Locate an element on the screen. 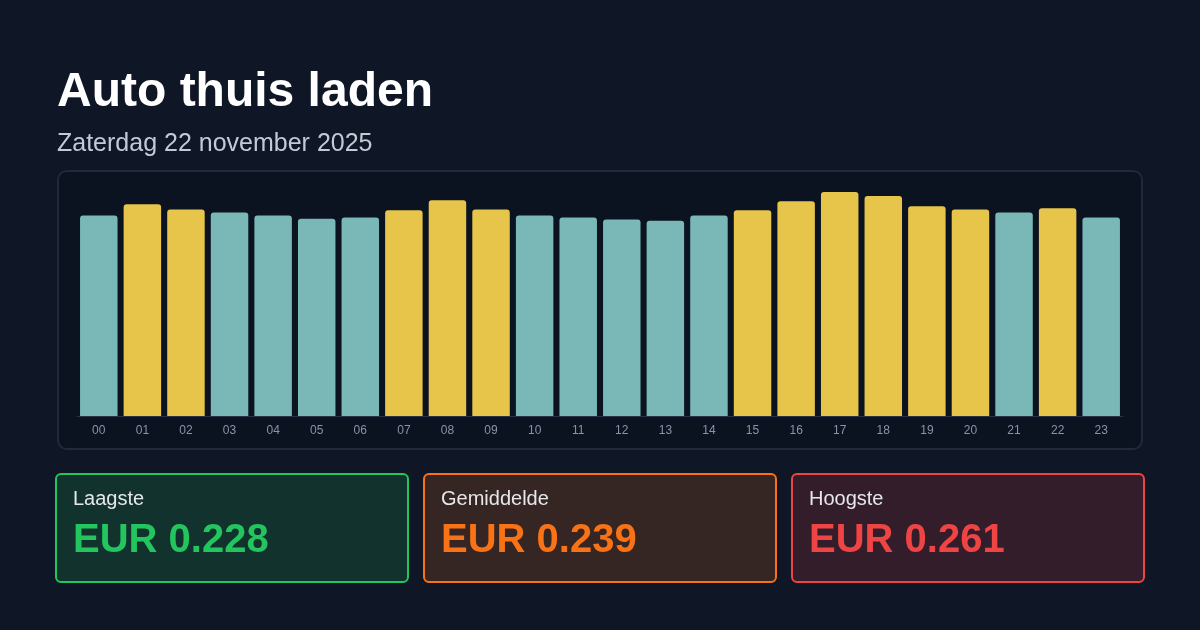  x-tick-label: 10 is located at coordinates (534, 430).